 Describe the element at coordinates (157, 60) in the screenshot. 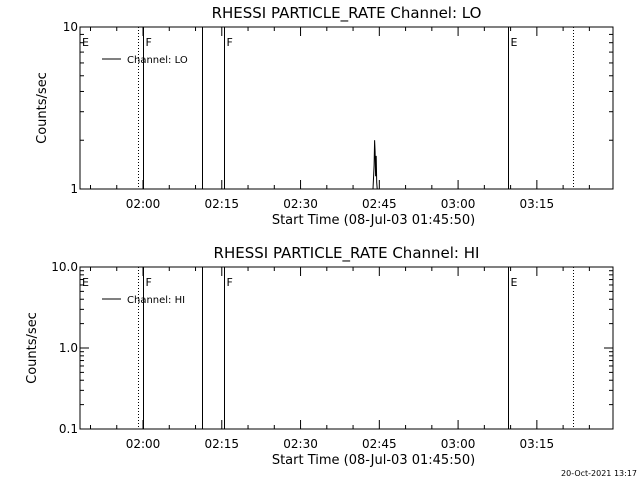

I see `legend-entry: Channel: LO` at that location.